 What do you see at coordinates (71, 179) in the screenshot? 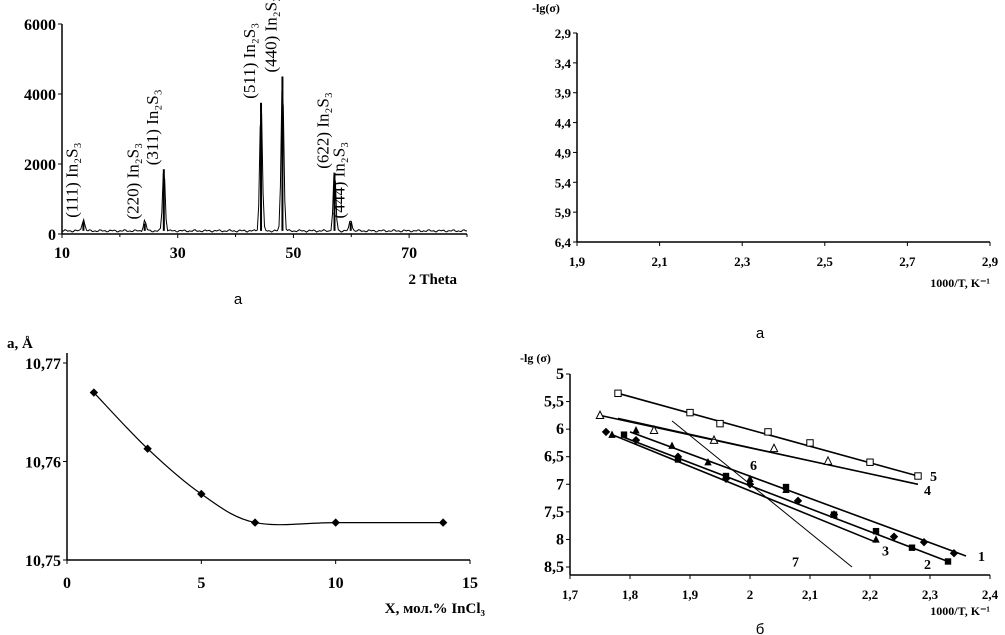
I see `peak-label: (111) In₂S₃` at bounding box center [71, 179].